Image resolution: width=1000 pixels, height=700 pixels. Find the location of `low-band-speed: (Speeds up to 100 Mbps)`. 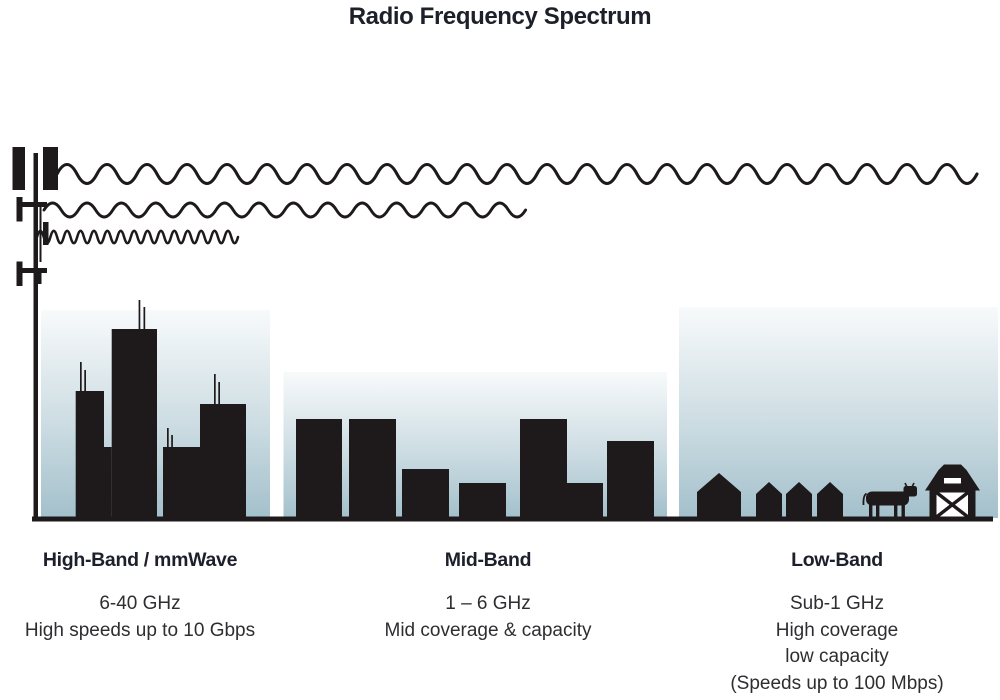

low-band-speed: (Speeds up to 100 Mbps) is located at coordinates (837, 683).